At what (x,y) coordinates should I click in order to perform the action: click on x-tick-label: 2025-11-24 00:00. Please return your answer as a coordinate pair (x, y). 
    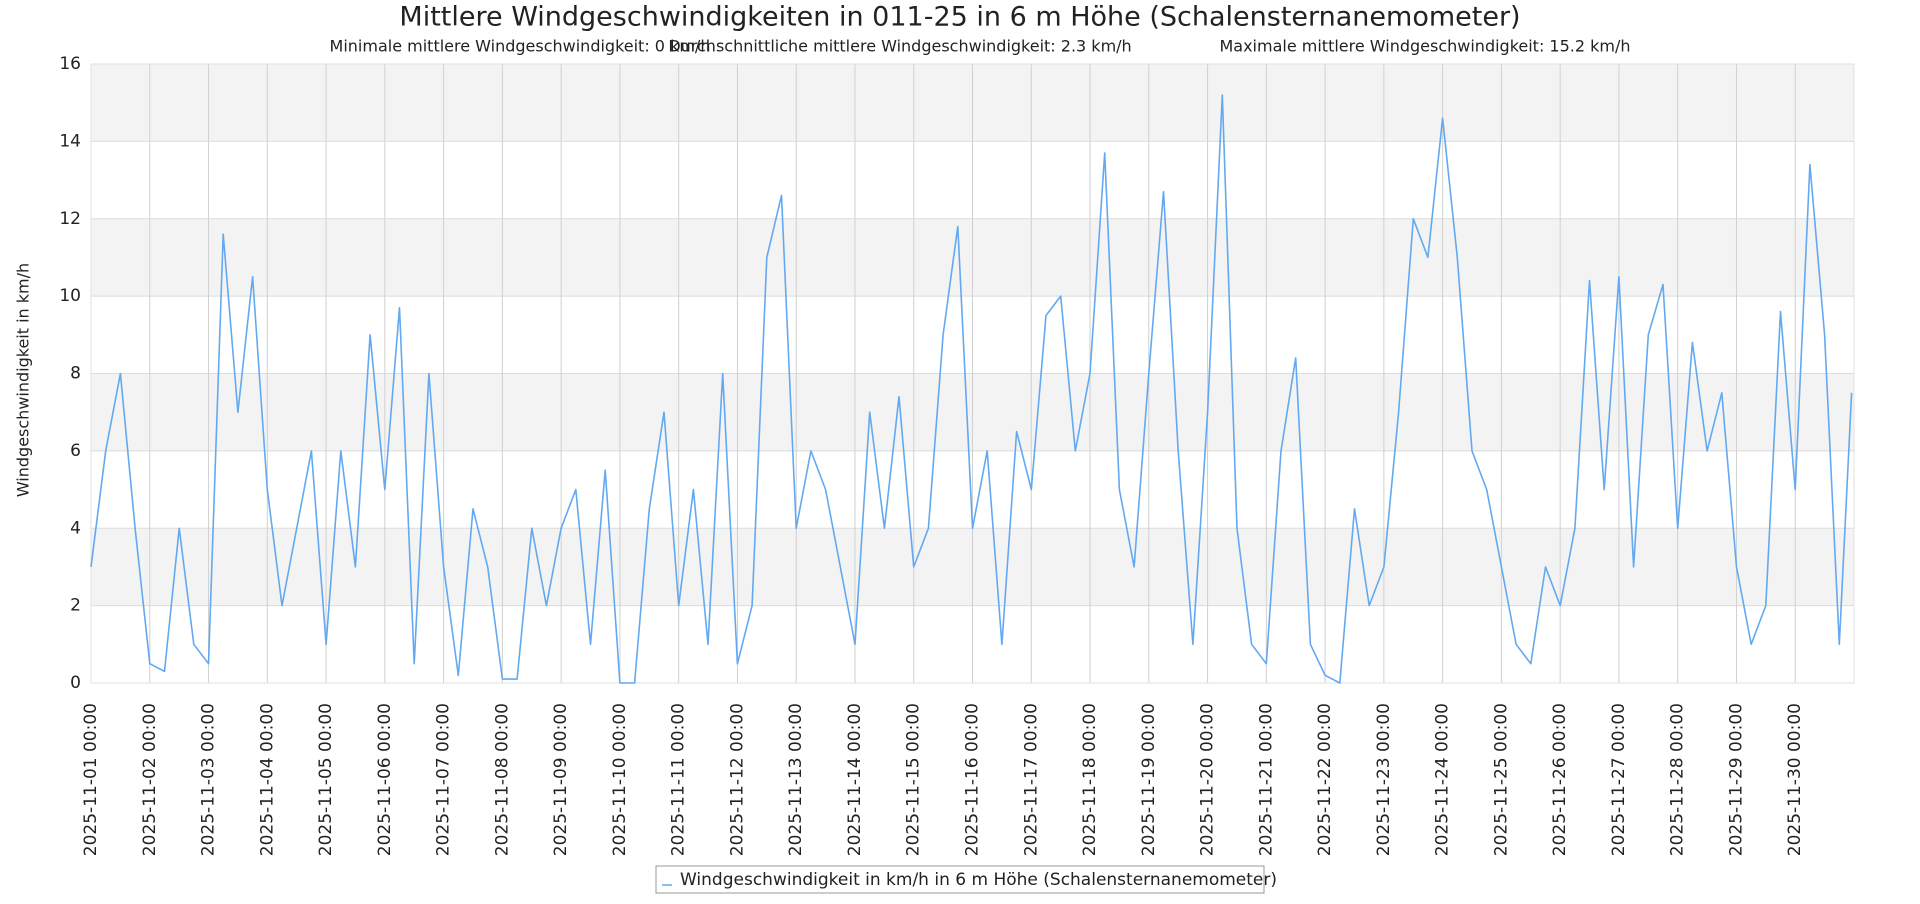
    Looking at the image, I should click on (1443, 779).